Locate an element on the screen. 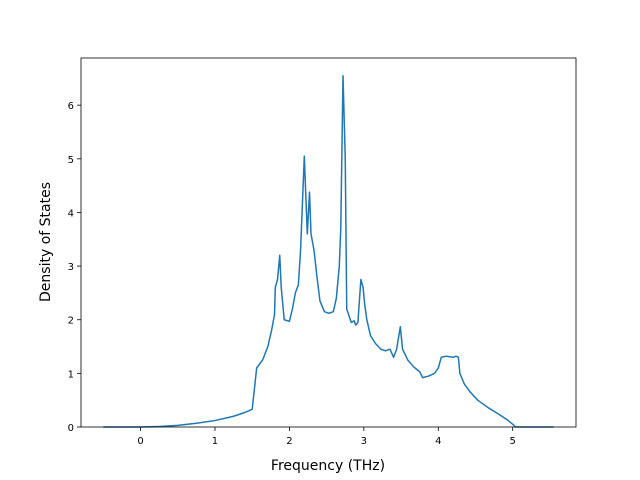  x-tick-label: 2 is located at coordinates (289, 441).